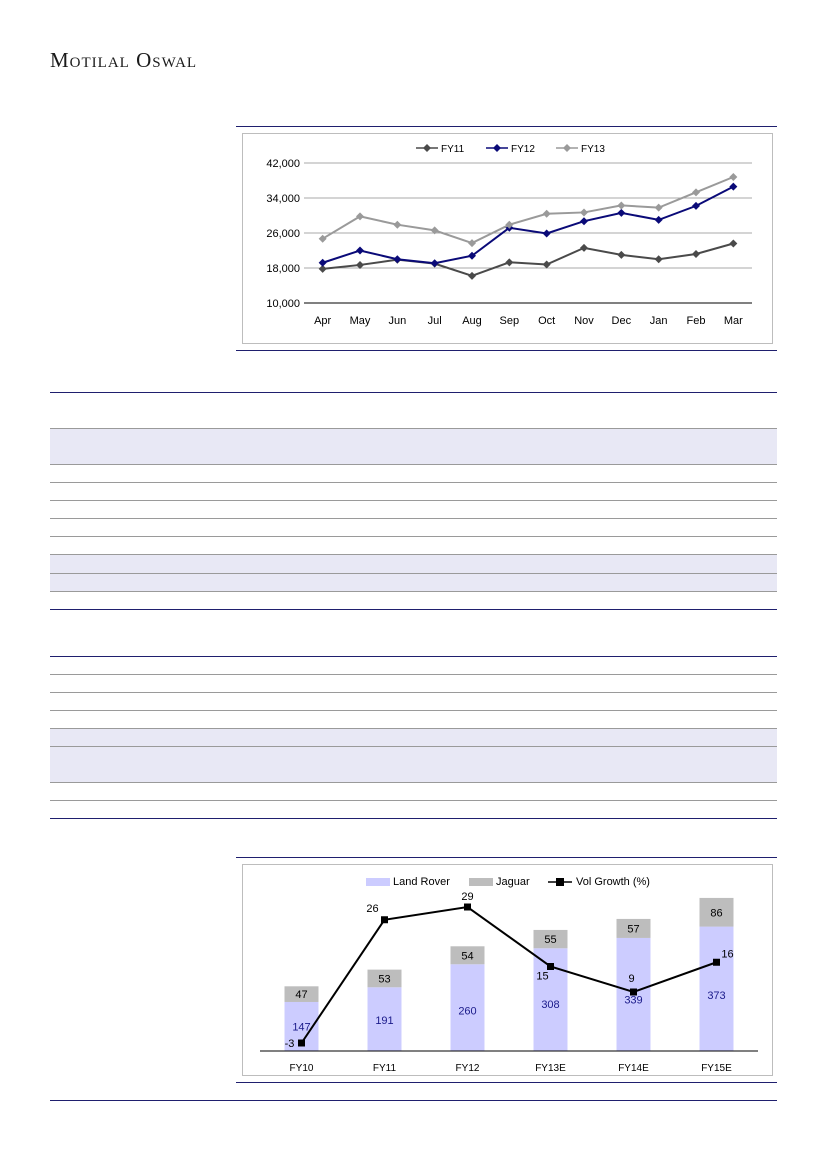 Image resolution: width=826 pixels, height=1169 pixels. Describe the element at coordinates (283, 234) in the screenshot. I see `y-tick-label: 26,000` at that location.